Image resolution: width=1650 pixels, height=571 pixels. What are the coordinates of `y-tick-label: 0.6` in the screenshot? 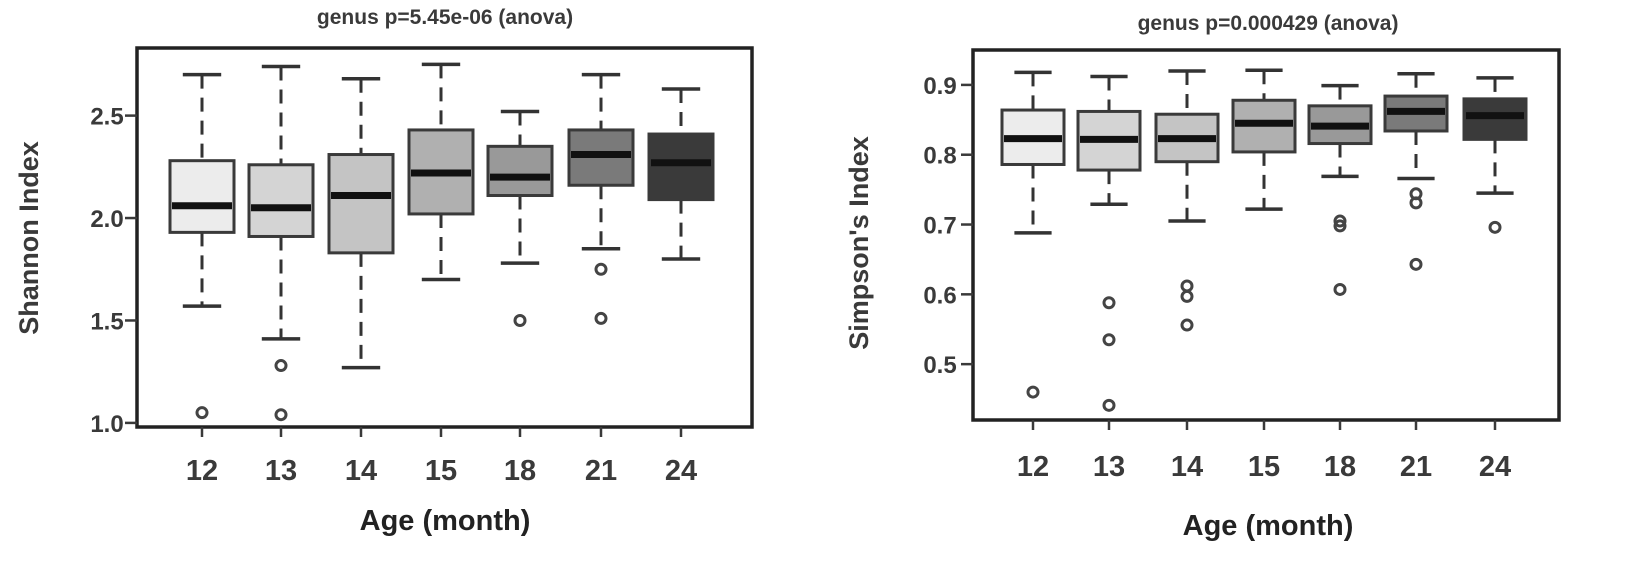 It's located at (939, 295).